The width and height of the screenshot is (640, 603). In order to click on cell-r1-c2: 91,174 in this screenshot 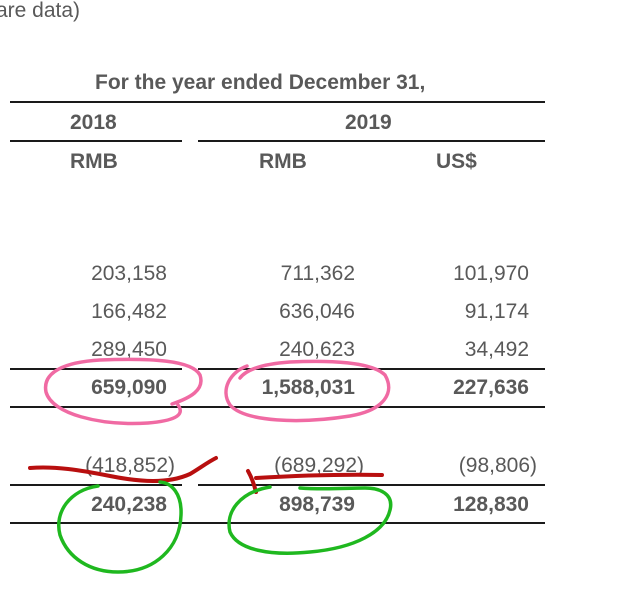, I will do `click(496, 311)`.